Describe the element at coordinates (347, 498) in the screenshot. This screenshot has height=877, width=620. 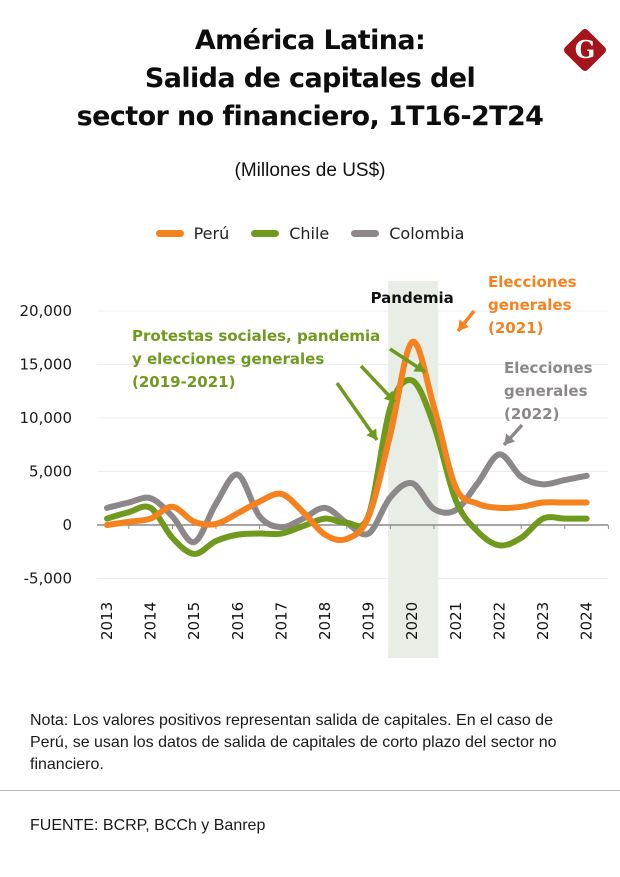
I see `series-line-colombia` at that location.